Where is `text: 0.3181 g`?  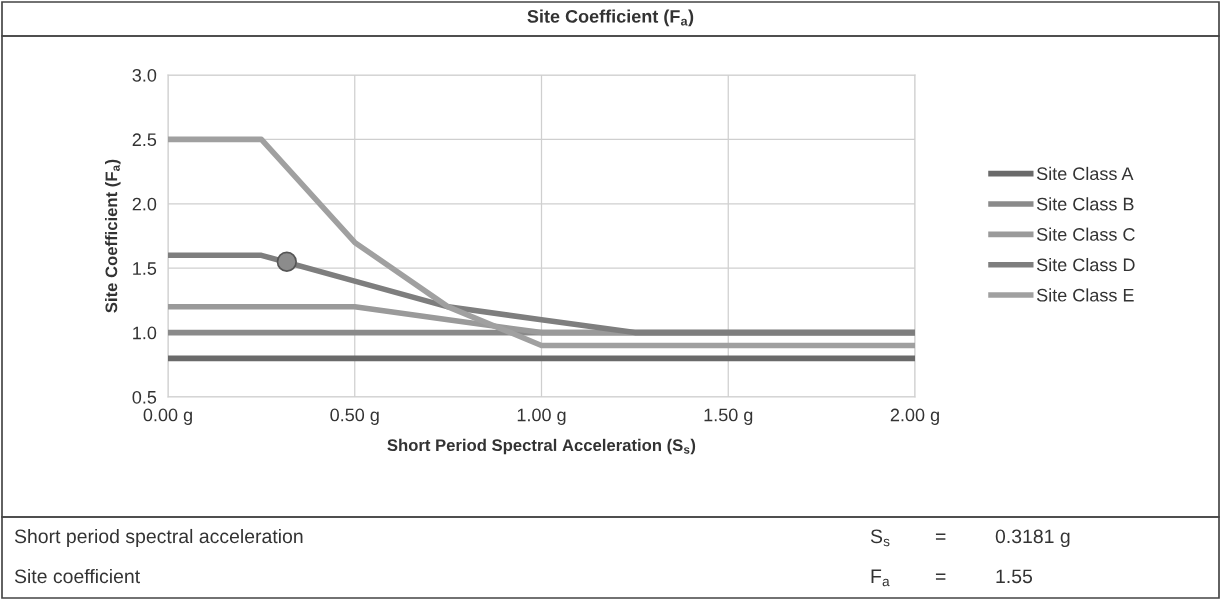 text: 0.3181 g is located at coordinates (1032, 538).